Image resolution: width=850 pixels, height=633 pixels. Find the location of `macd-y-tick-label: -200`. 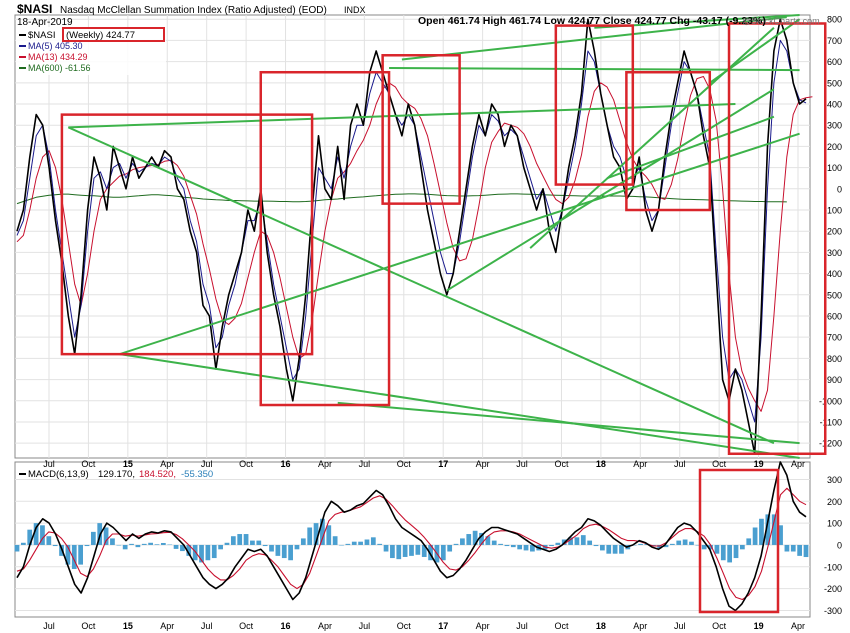

macd-y-tick-label: -200 is located at coordinates (833, 589).